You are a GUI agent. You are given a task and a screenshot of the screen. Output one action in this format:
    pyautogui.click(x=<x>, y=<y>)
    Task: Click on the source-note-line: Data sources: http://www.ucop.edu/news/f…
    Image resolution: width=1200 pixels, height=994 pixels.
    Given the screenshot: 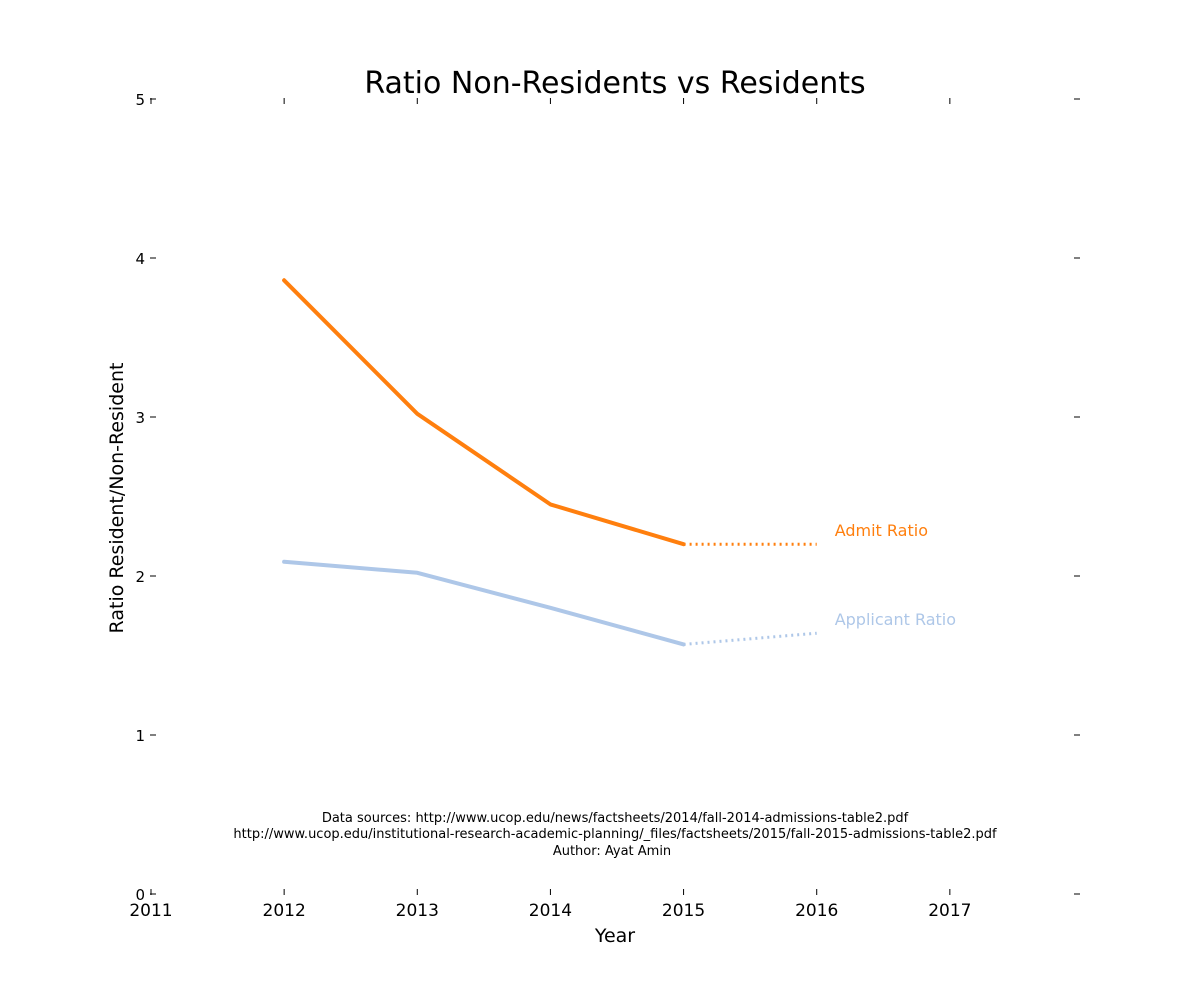 What is the action you would take?
    pyautogui.click(x=615, y=818)
    